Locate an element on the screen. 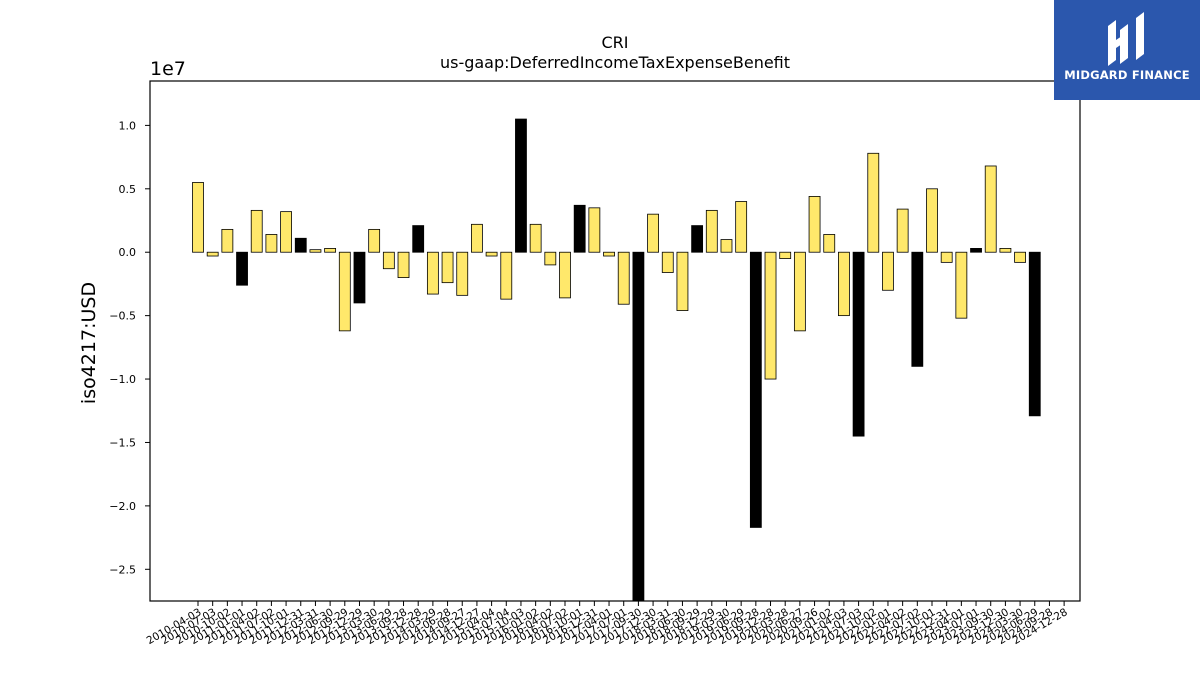  brand-logo: MIDGARD FINANCE is located at coordinates (1127, 50).